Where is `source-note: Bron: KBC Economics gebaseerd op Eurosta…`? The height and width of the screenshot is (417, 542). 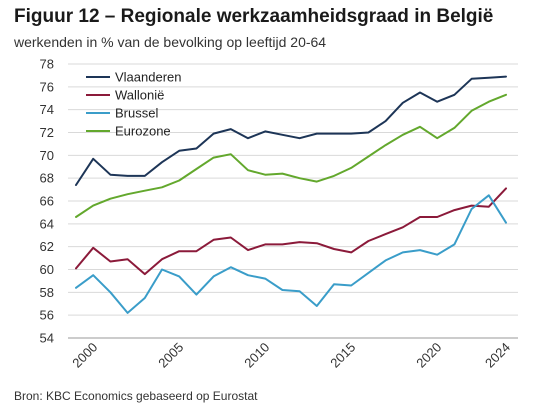 source-note: Bron: KBC Economics gebaseerd op Eurosta… is located at coordinates (136, 396).